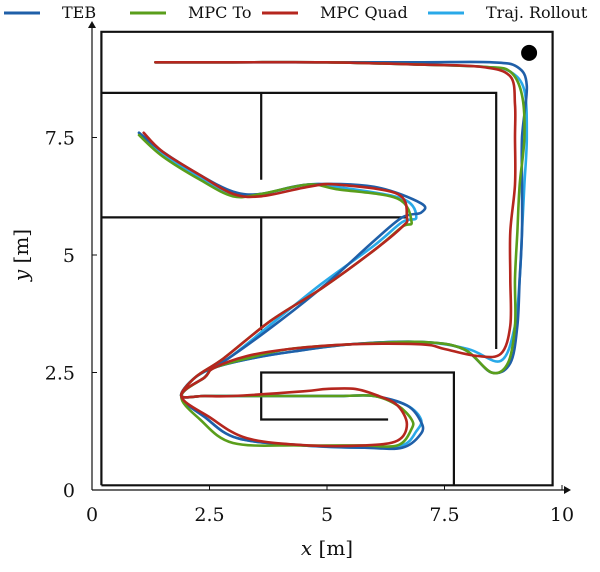 This screenshot has width=600, height=572. I want to click on legend-label-teb: TEB, so click(79, 12).